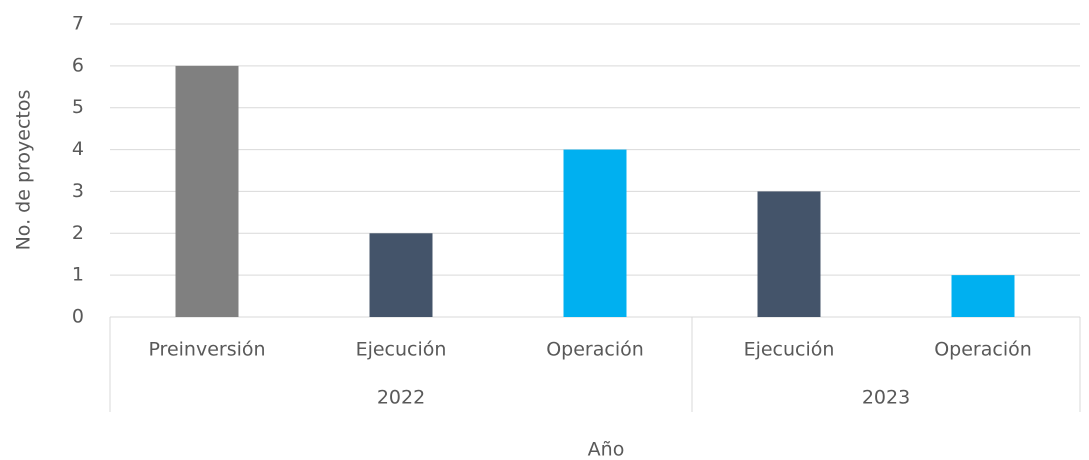 This screenshot has width=1089, height=460. I want to click on x-tick-label: Preinversión, so click(206, 350).